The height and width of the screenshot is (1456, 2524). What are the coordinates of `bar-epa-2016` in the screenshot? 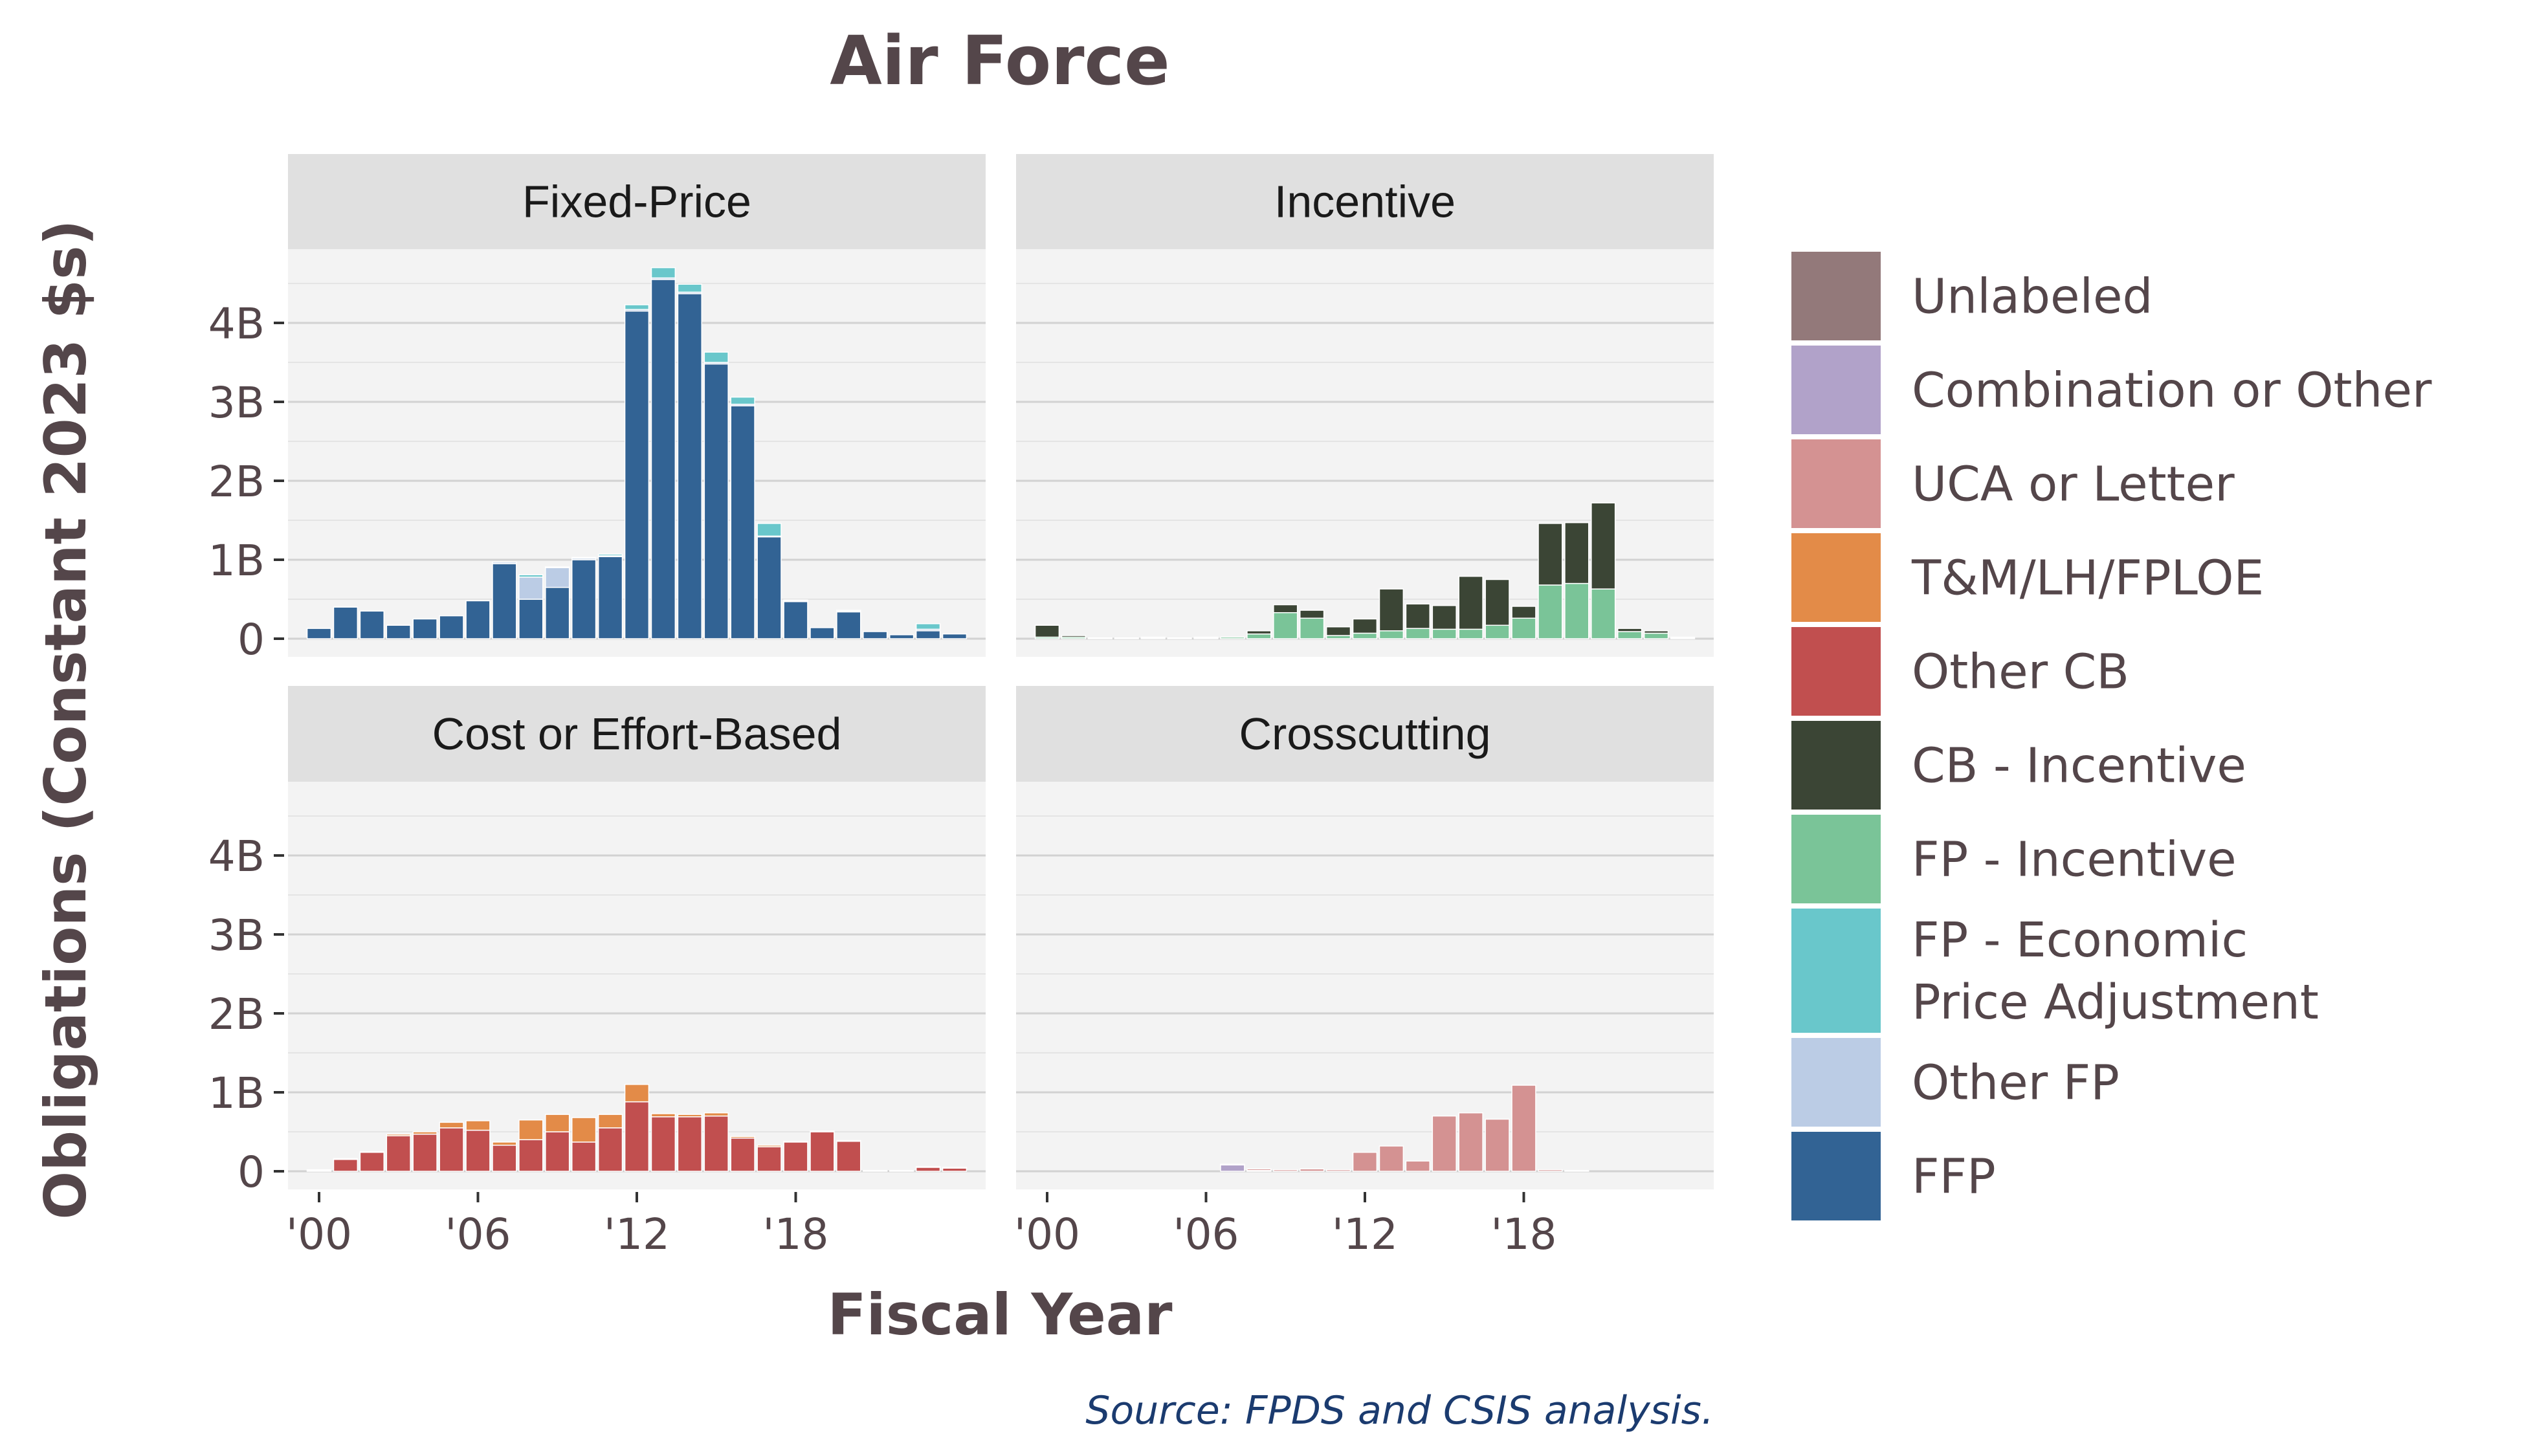 It's located at (742, 400).